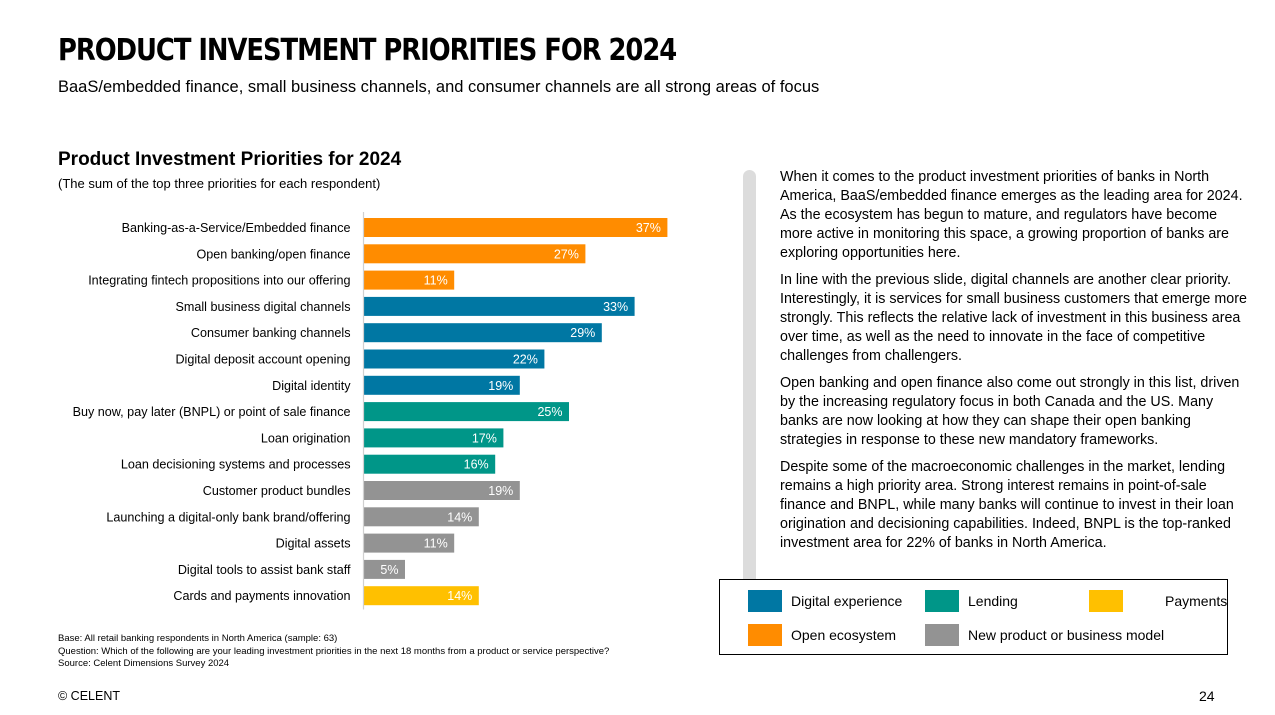  What do you see at coordinates (313, 544) in the screenshot?
I see `category-label: Digital assets` at bounding box center [313, 544].